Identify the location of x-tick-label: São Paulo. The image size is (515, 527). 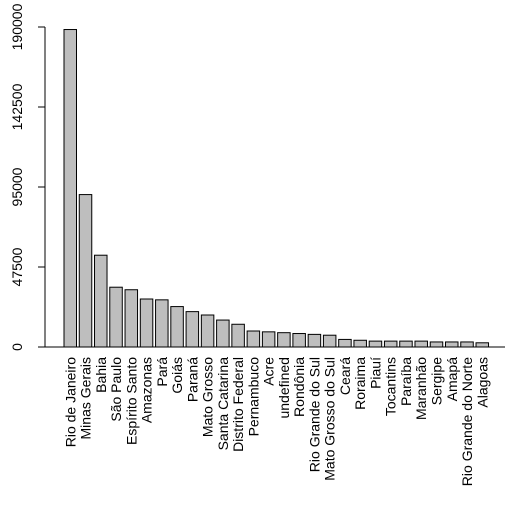
(116, 389).